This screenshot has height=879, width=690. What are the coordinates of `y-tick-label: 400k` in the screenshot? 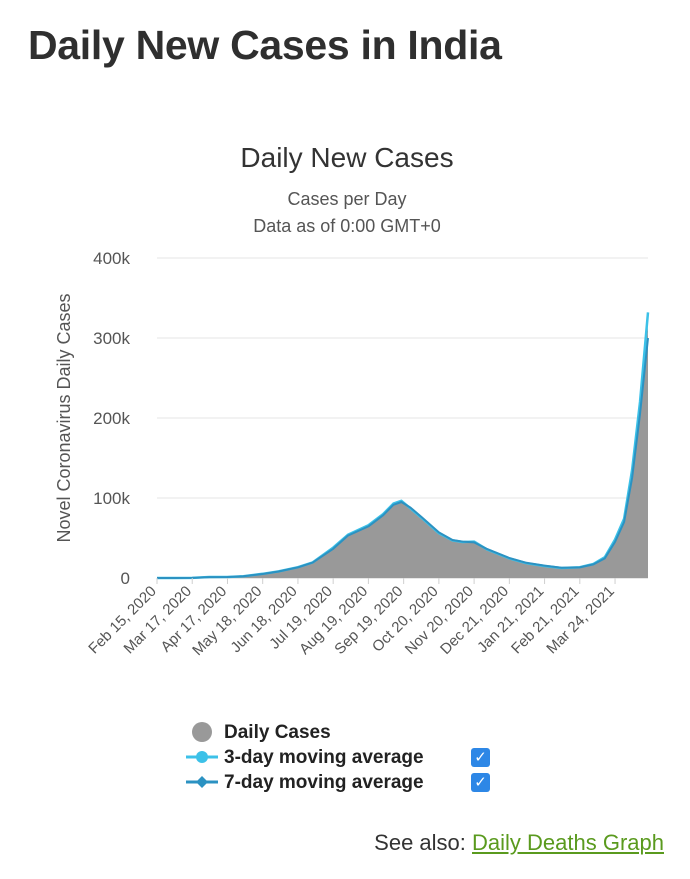 It's located at (111, 258).